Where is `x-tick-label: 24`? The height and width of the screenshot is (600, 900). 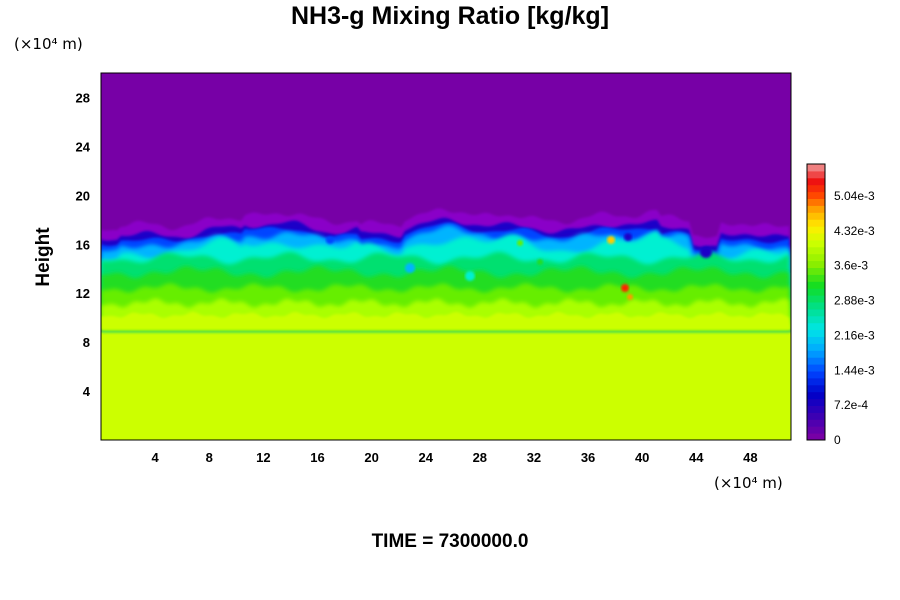
x-tick-label: 24 is located at coordinates (425, 457).